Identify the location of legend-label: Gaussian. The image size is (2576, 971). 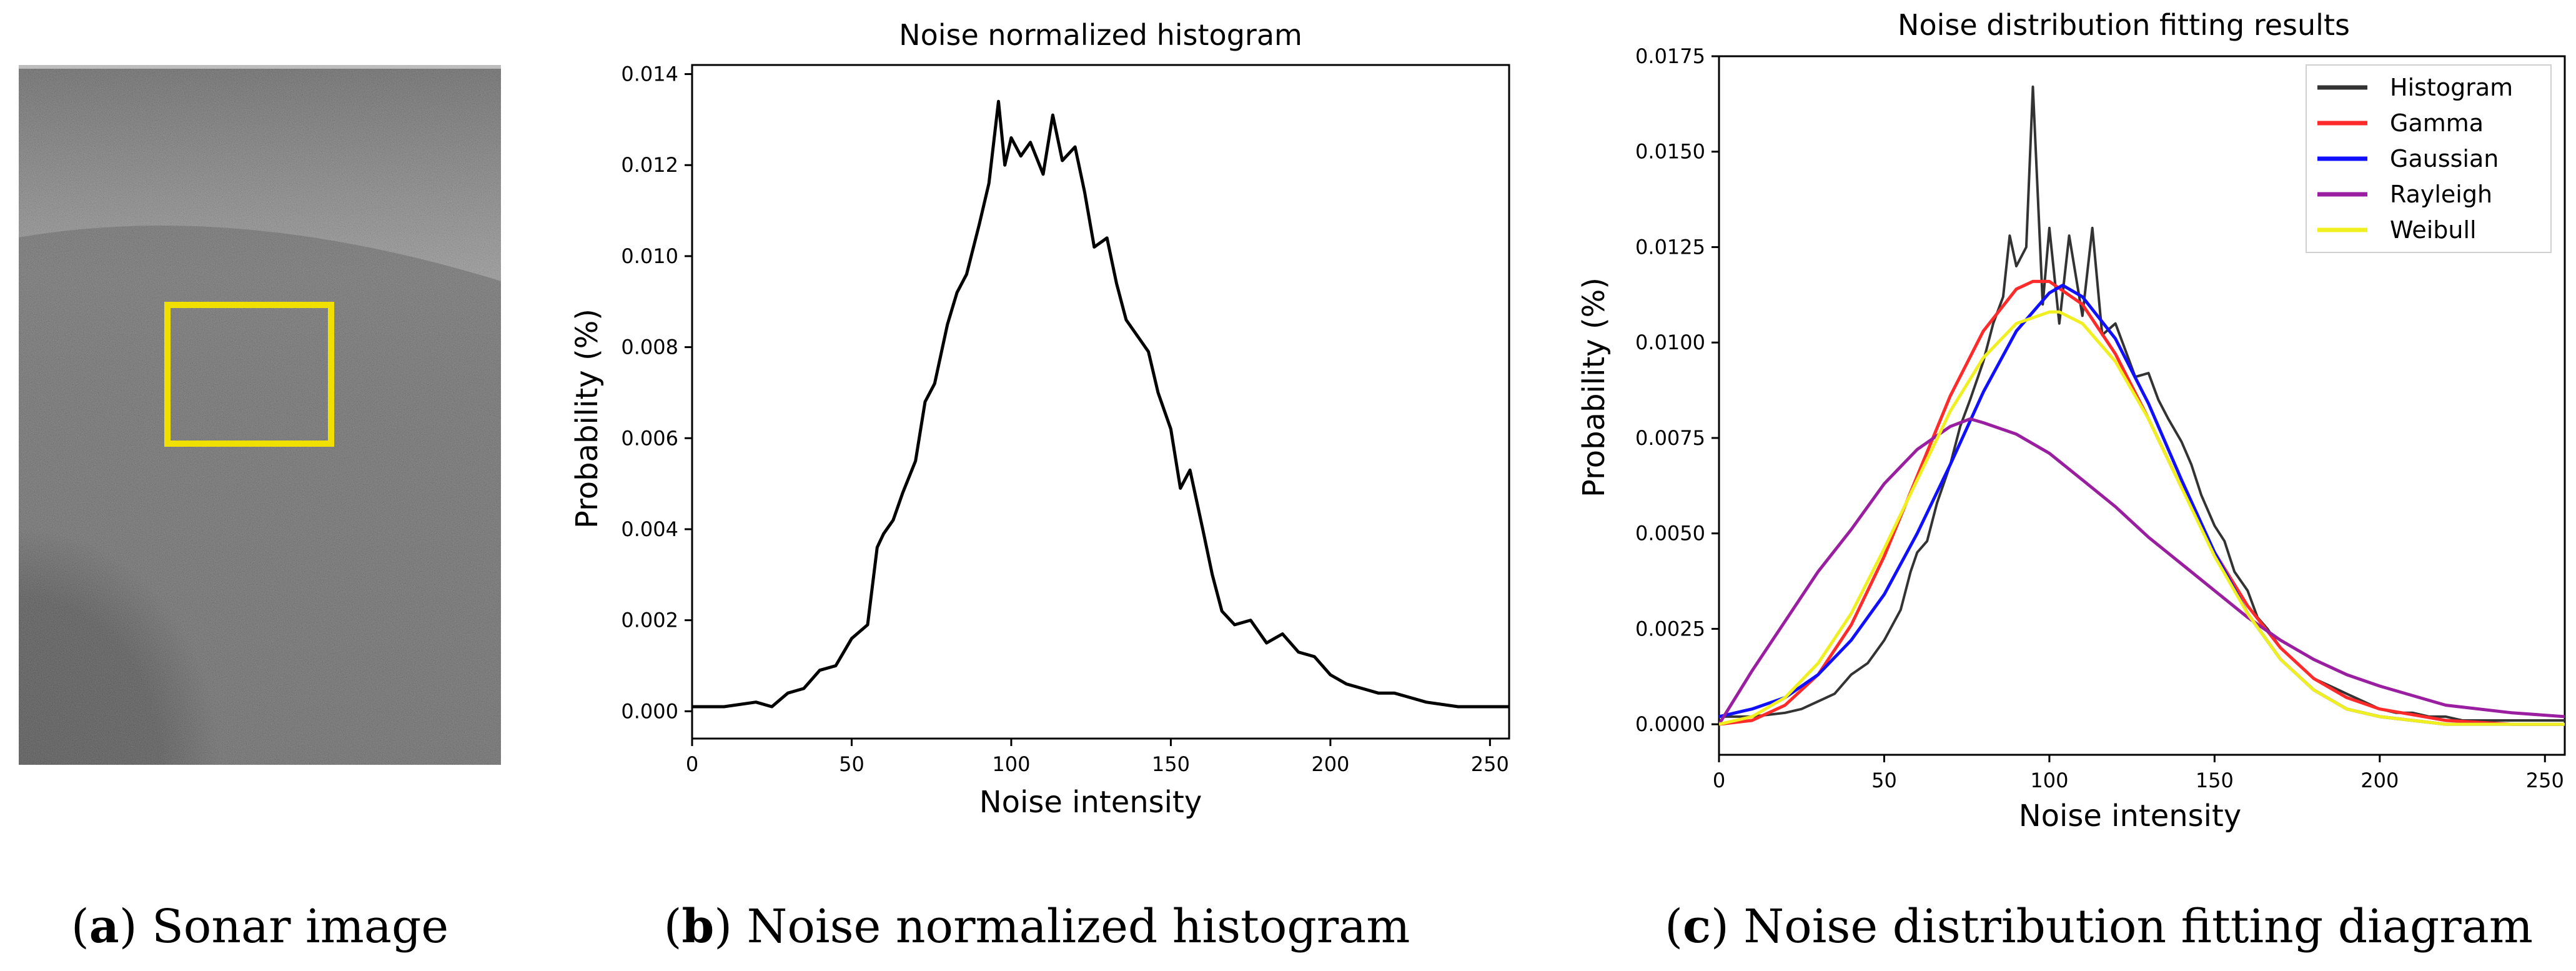
(2444, 158).